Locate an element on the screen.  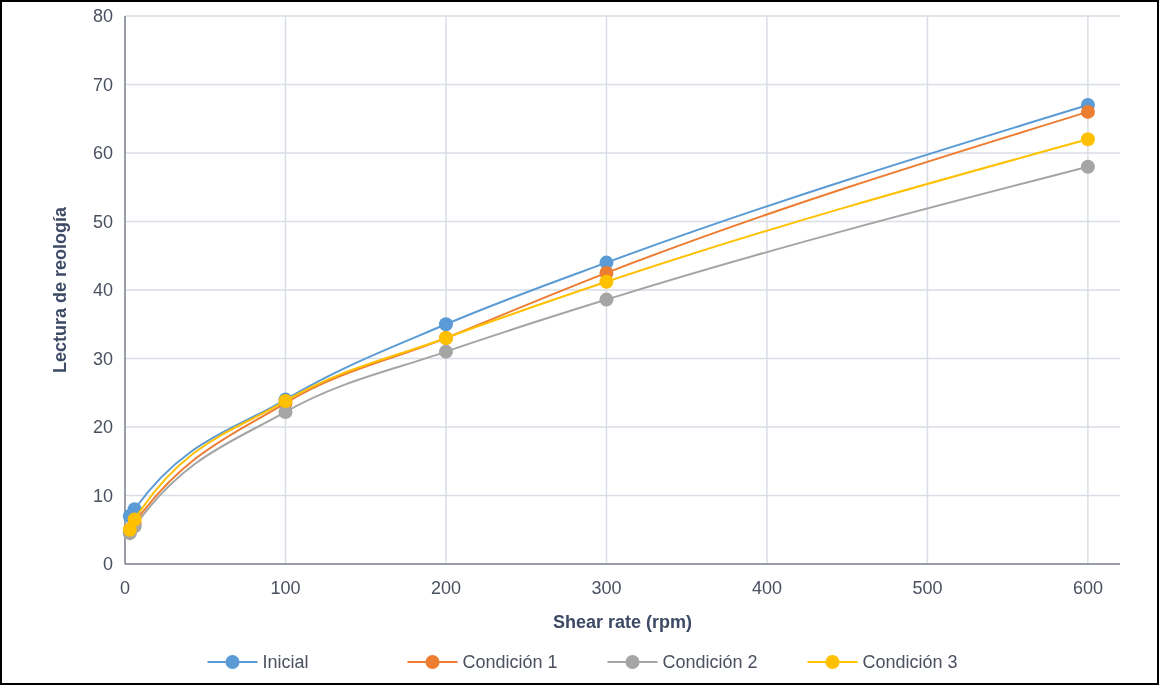
x-tick-label: 0 is located at coordinates (125, 588).